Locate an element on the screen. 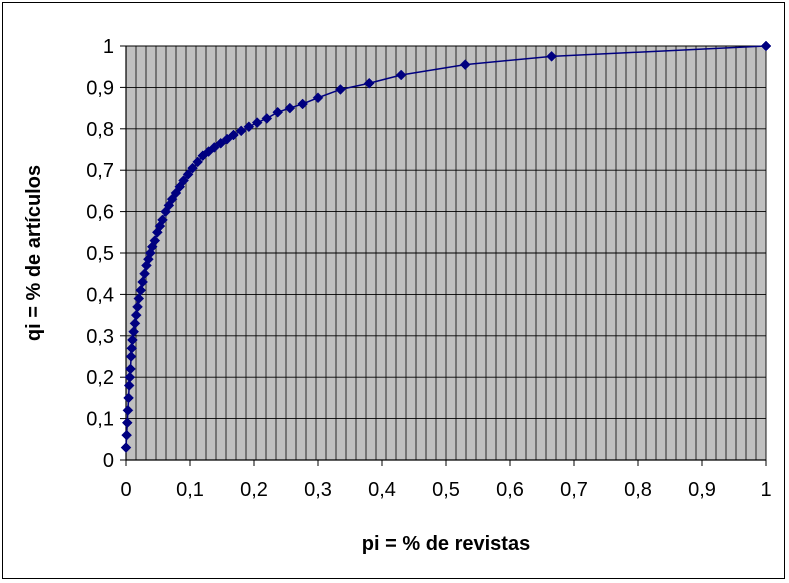 The width and height of the screenshot is (789, 583). x-tick-label: 0,3 is located at coordinates (318, 490).